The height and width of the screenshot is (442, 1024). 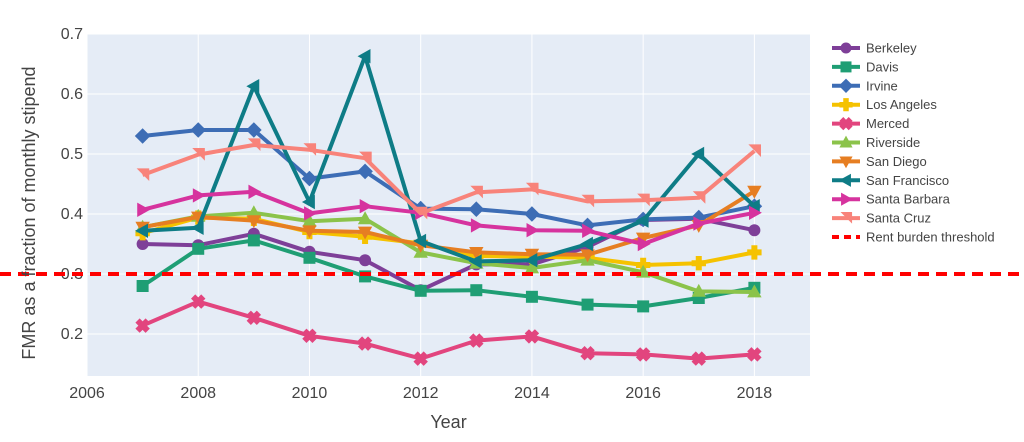 What do you see at coordinates (72, 334) in the screenshot?
I see `y-tick-label: 0.2` at bounding box center [72, 334].